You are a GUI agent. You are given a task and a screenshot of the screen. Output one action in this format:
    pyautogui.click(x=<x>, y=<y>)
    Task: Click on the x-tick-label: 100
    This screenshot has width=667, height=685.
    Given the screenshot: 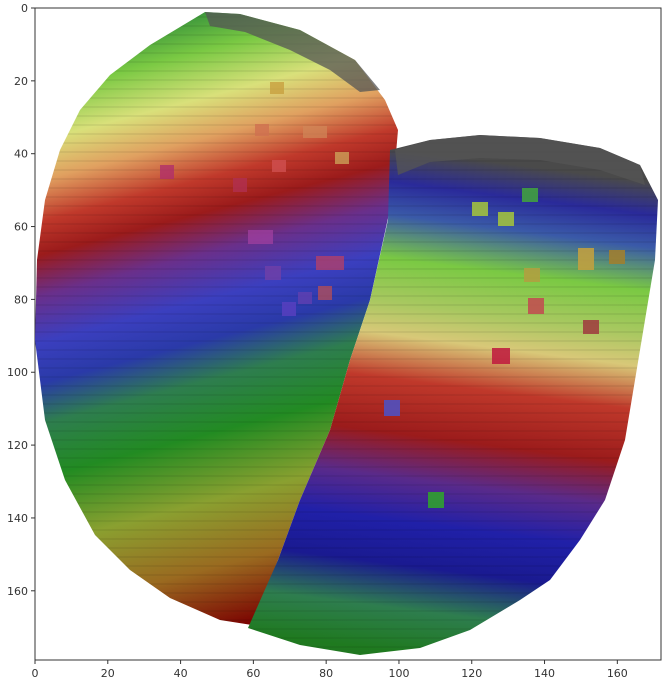 What is the action you would take?
    pyautogui.click(x=398, y=673)
    